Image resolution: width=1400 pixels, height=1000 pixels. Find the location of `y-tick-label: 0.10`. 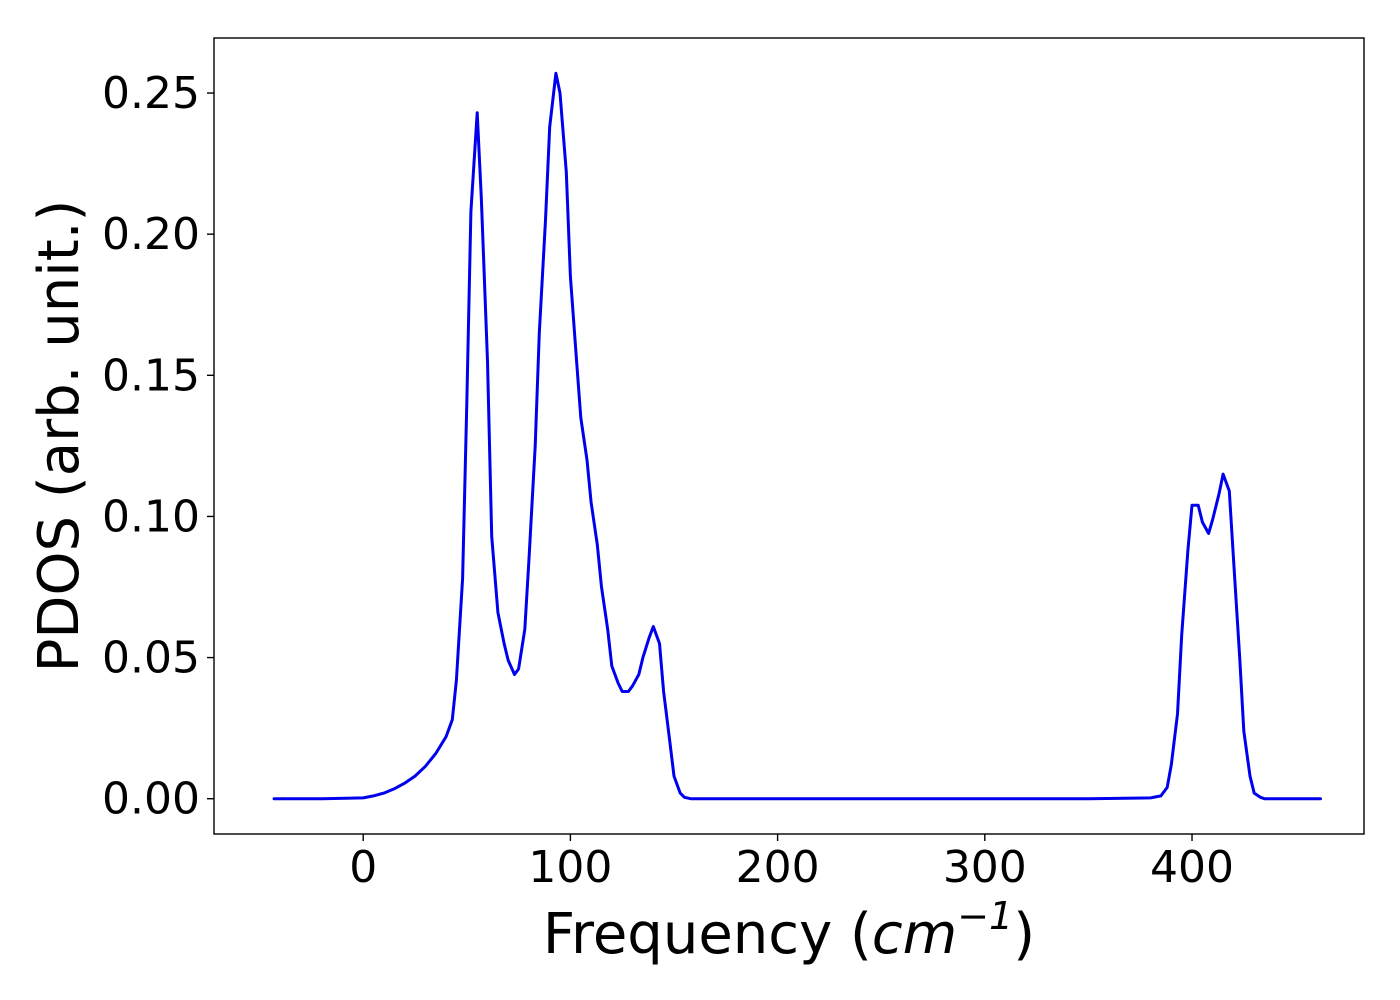

y-tick-label: 0.10 is located at coordinates (151, 516).